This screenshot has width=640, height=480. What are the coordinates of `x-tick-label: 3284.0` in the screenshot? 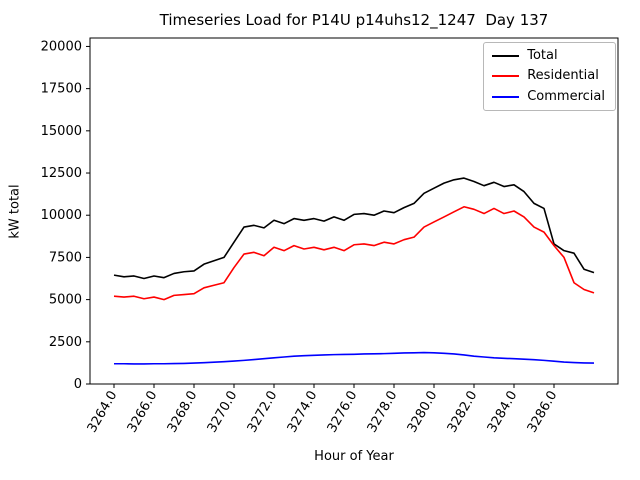 It's located at (503, 412).